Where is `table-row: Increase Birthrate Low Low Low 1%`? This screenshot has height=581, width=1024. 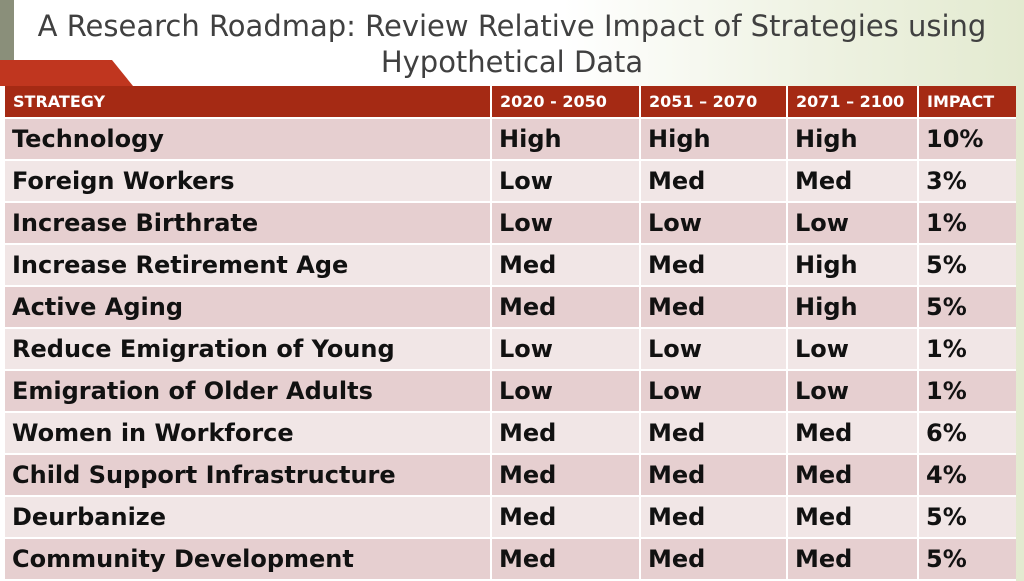
table-row: Increase Birthrate Low Low Low 1% is located at coordinates (510, 223).